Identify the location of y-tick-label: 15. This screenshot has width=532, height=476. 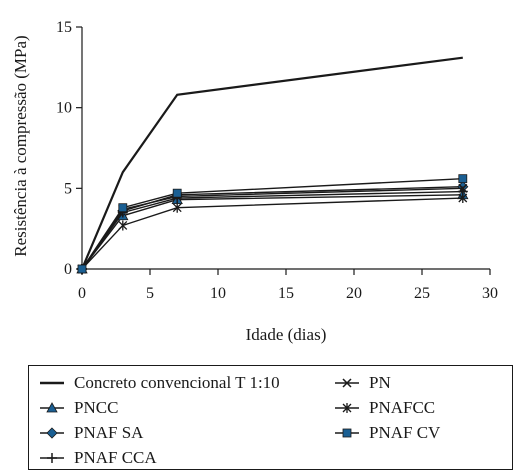
(64, 27).